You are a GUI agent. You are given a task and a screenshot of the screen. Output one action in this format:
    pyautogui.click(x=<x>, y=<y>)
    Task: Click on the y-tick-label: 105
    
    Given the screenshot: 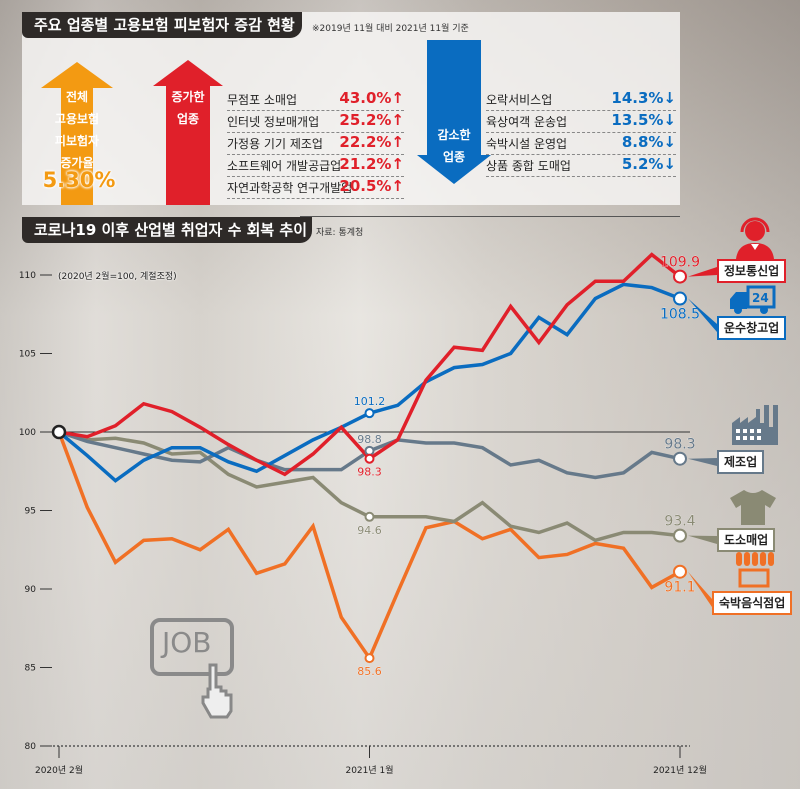 What is the action you would take?
    pyautogui.click(x=27, y=355)
    